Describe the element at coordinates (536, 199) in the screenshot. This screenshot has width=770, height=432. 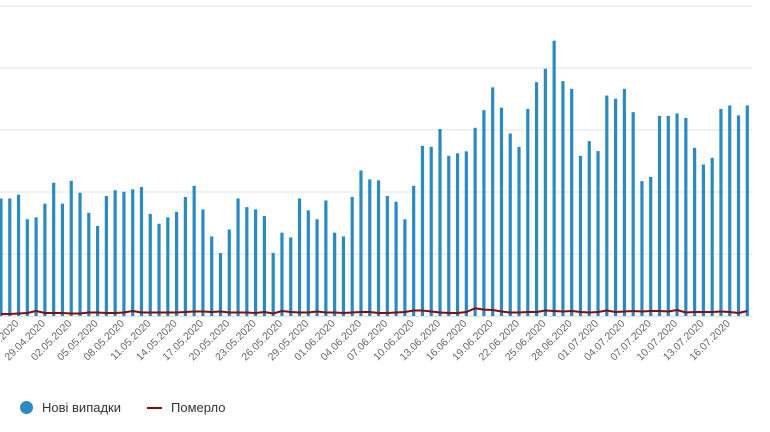
I see `bar-24.06.2020` at that location.